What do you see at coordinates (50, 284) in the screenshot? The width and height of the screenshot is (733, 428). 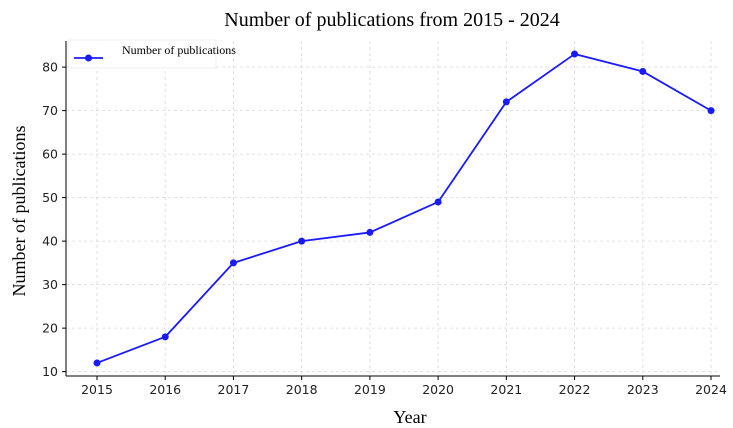 I see `y-tick-label: 30` at bounding box center [50, 284].